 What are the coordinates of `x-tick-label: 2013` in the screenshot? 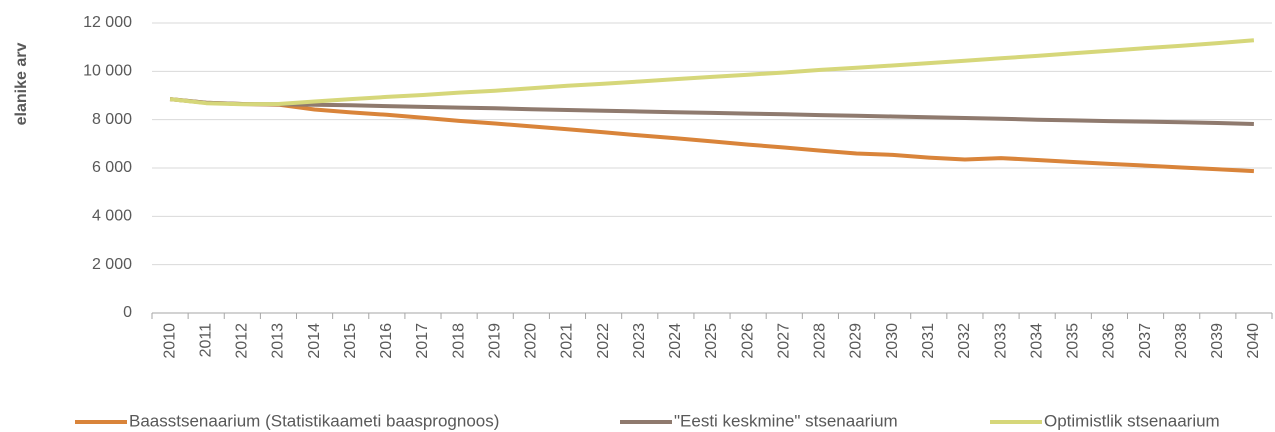 It's located at (278, 341).